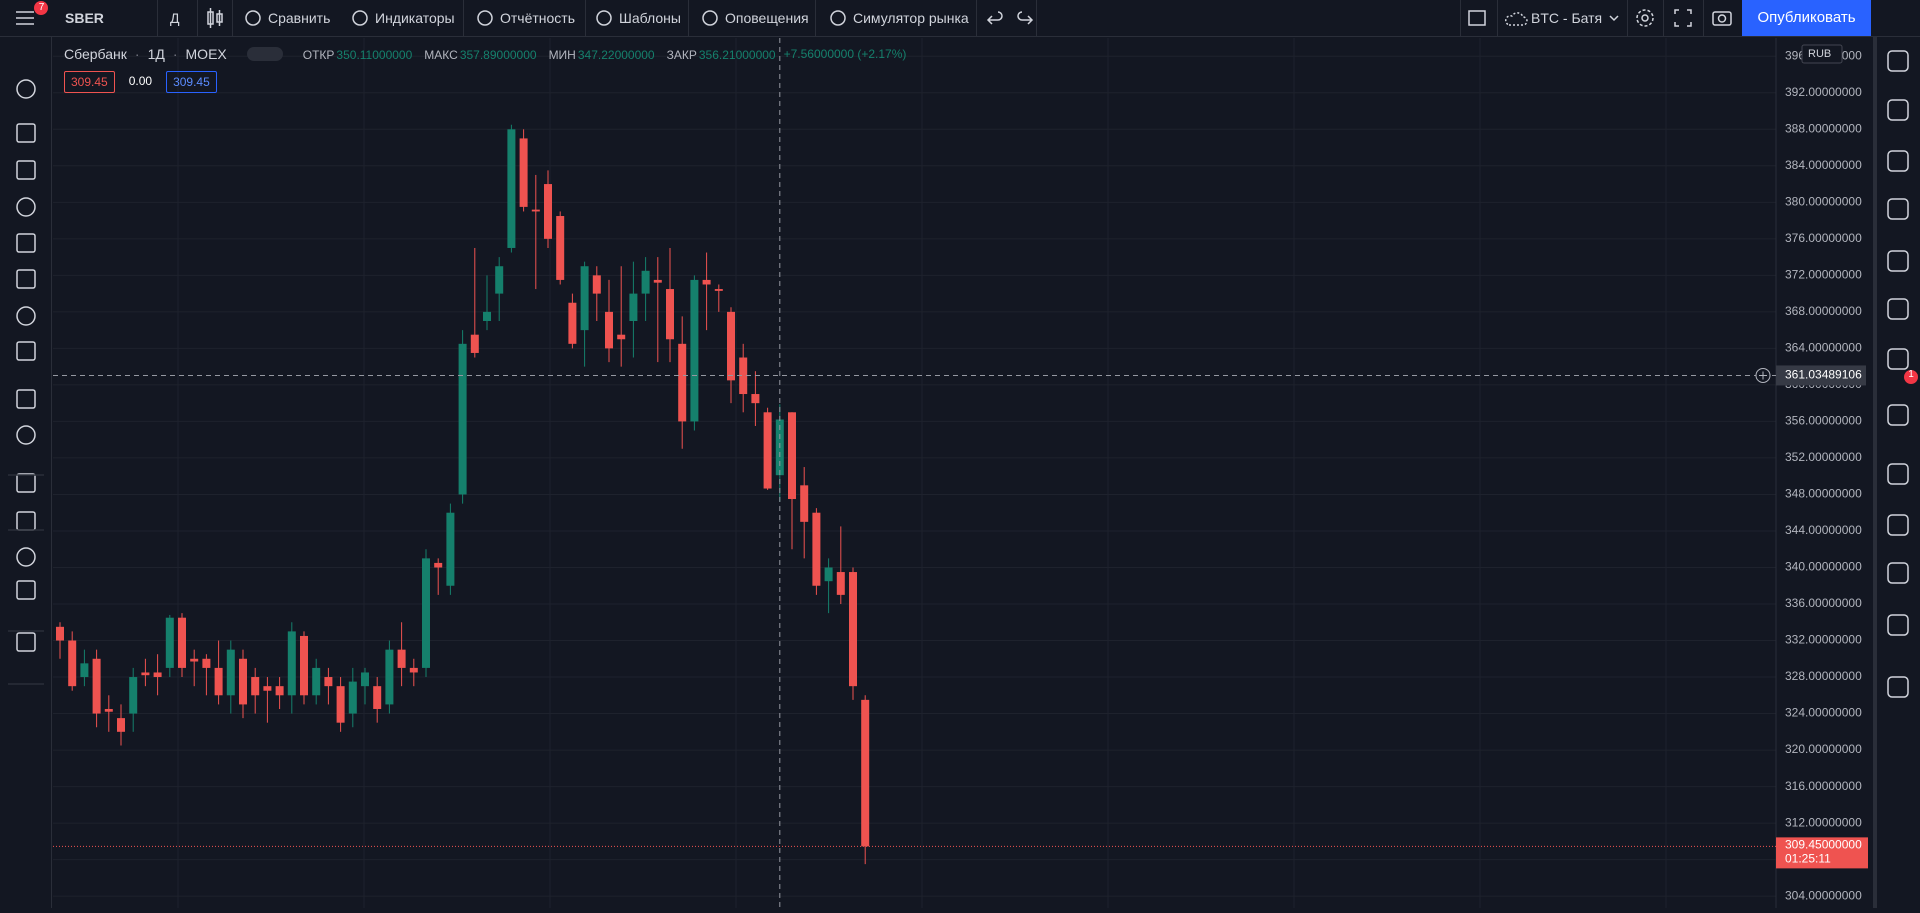 The height and width of the screenshot is (913, 1920). I want to click on currency-pill, so click(1822, 54).